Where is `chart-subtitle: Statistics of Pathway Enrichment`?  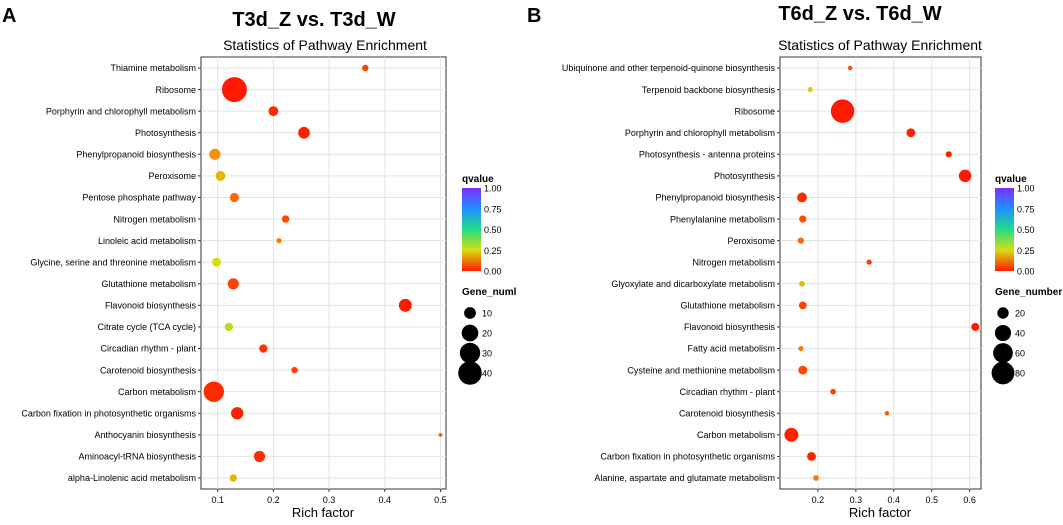 chart-subtitle: Statistics of Pathway Enrichment is located at coordinates (880, 45).